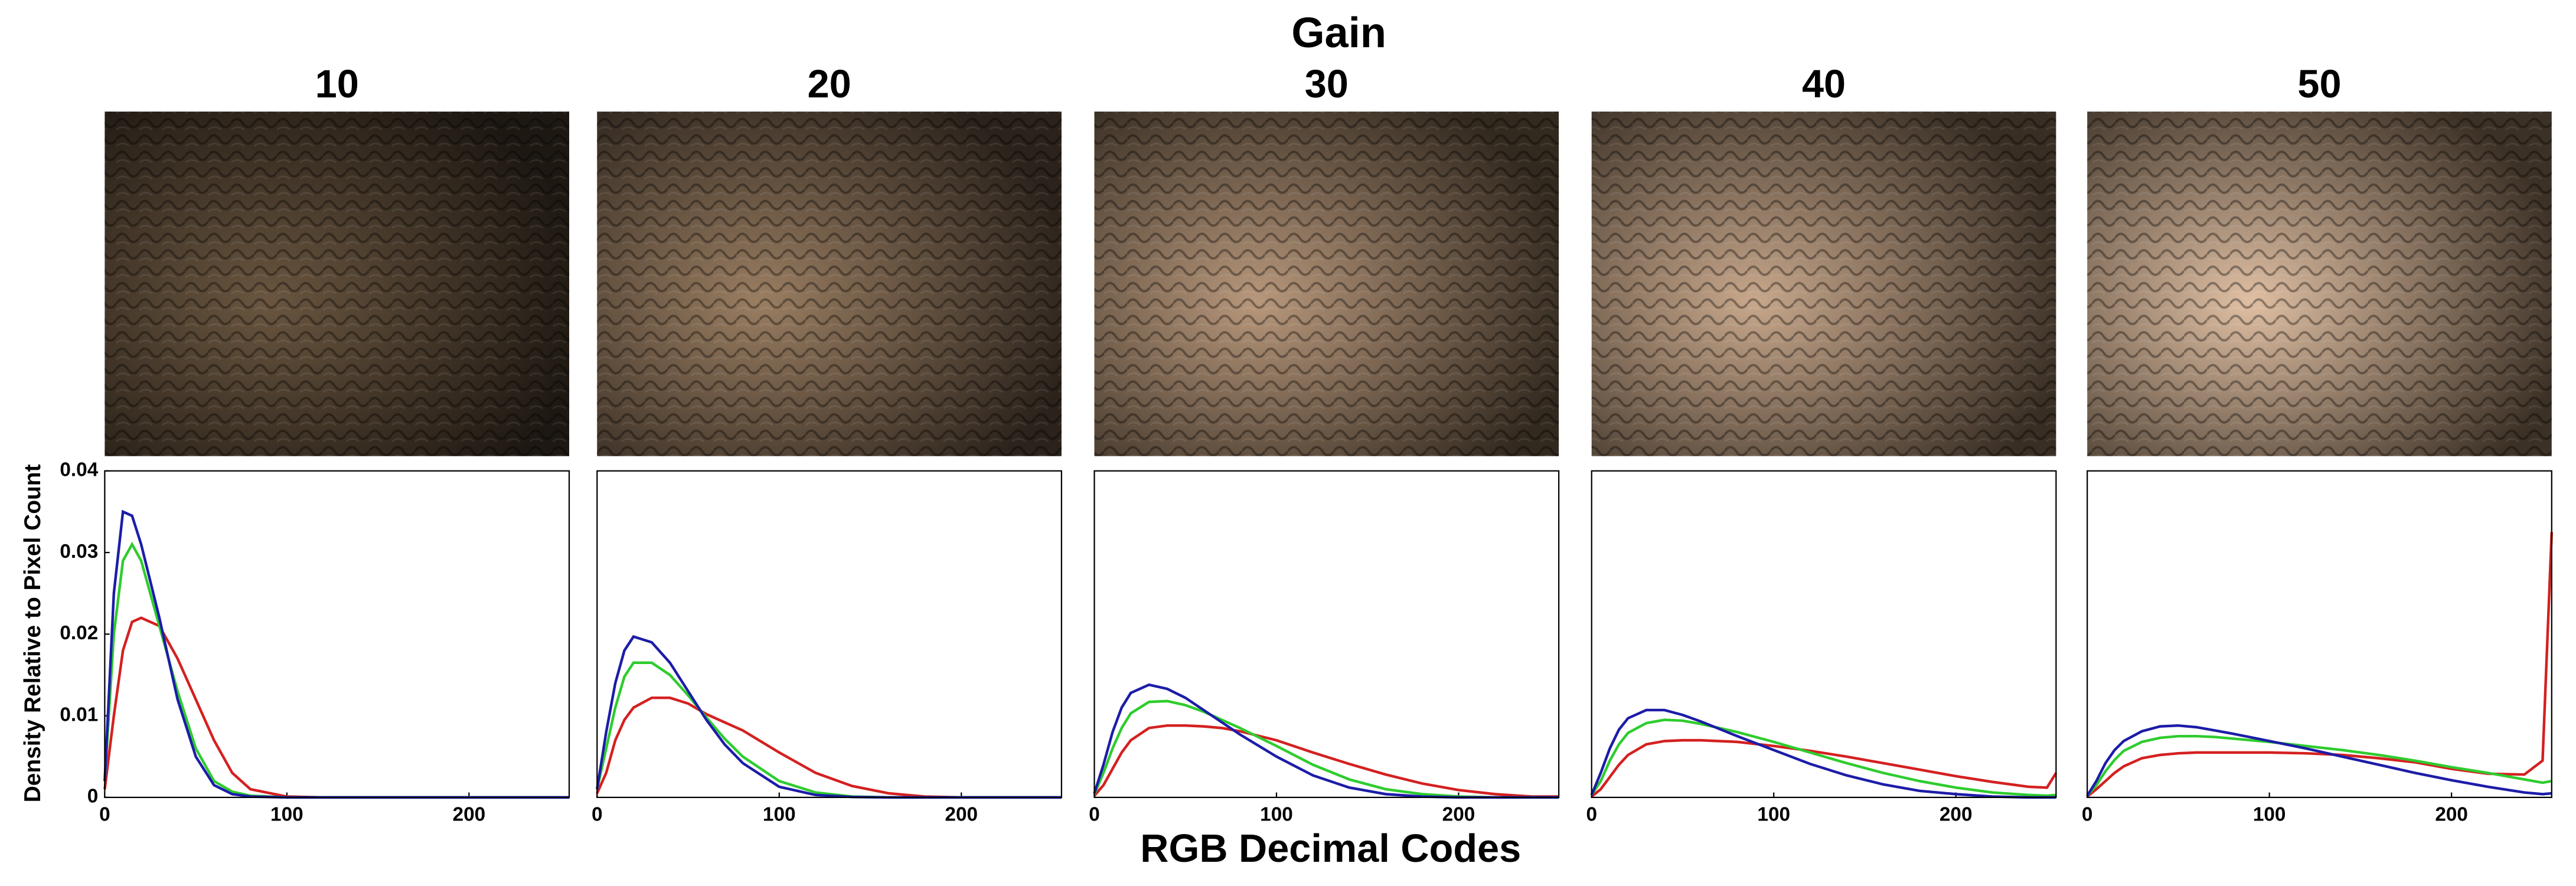 Image resolution: width=2576 pixels, height=886 pixels. Describe the element at coordinates (79, 470) in the screenshot. I see `y-tick-label: 0.04` at that location.